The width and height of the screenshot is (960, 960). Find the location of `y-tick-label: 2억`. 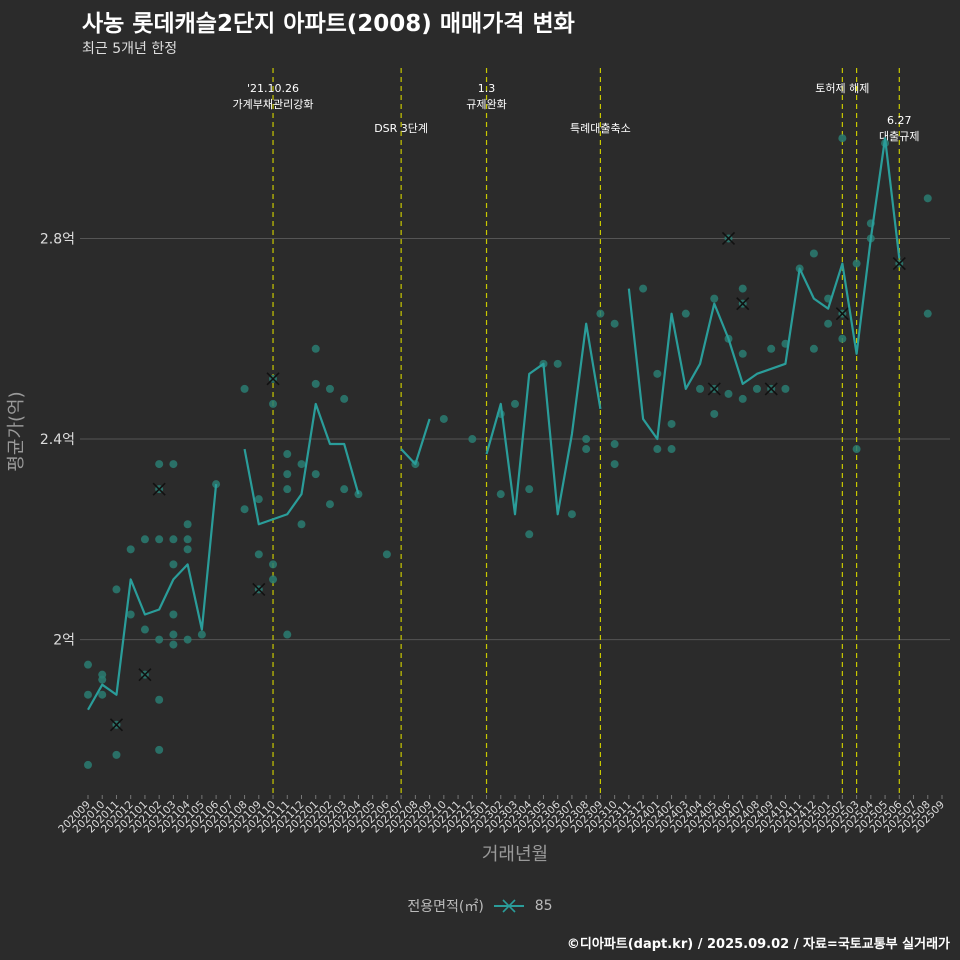

y-tick-label: 2억 is located at coordinates (64, 641).